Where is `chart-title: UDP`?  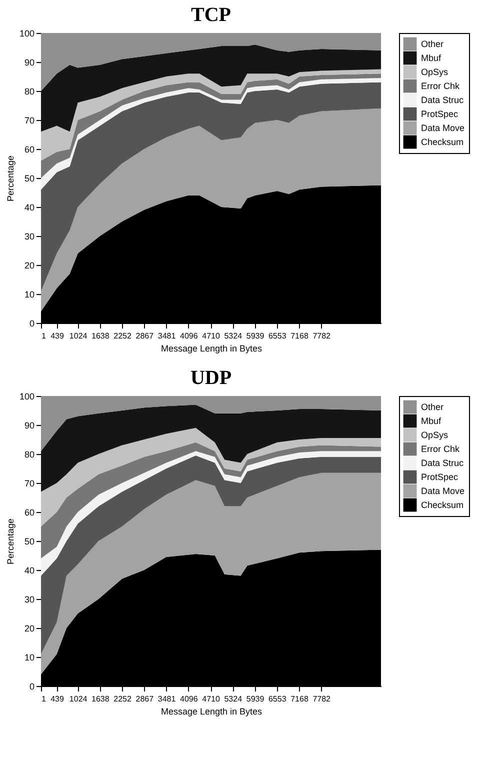
chart-title: UDP is located at coordinates (211, 378).